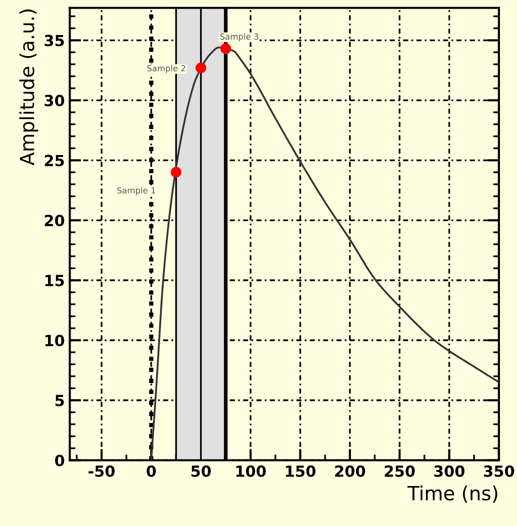  Describe the element at coordinates (301, 471) in the screenshot. I see `x-tick-label: 150` at that location.